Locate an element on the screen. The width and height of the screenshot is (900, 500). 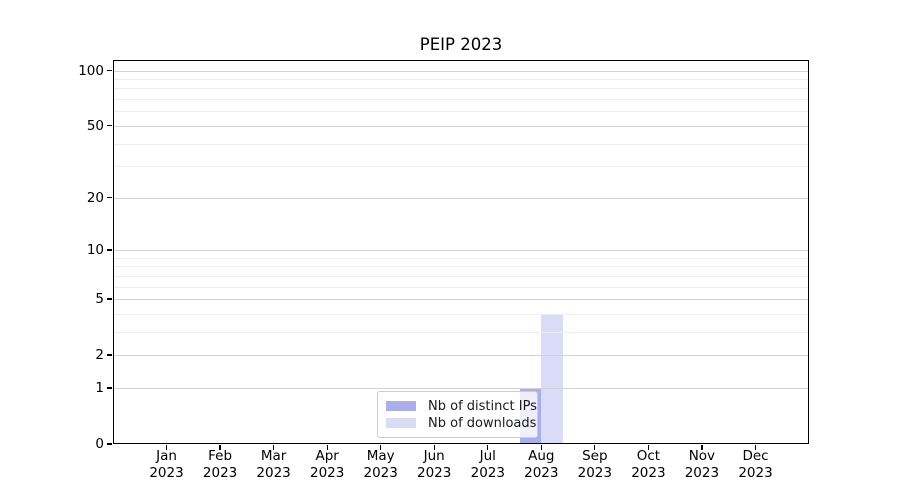
chart-title: PEIP 2023 is located at coordinates (461, 44).